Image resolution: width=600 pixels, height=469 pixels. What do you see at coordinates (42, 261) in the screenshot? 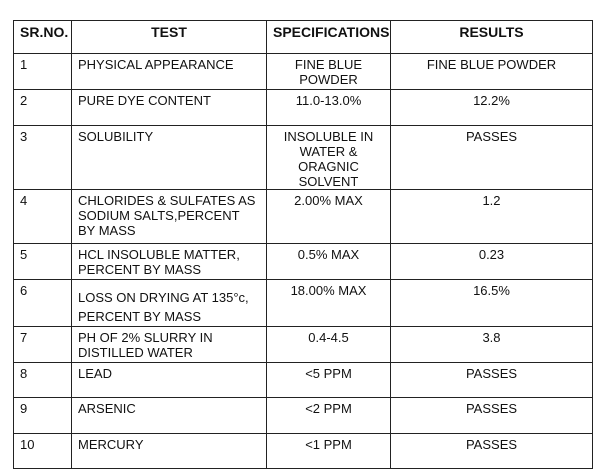
I see `cell-sr-no: 5` at bounding box center [42, 261].